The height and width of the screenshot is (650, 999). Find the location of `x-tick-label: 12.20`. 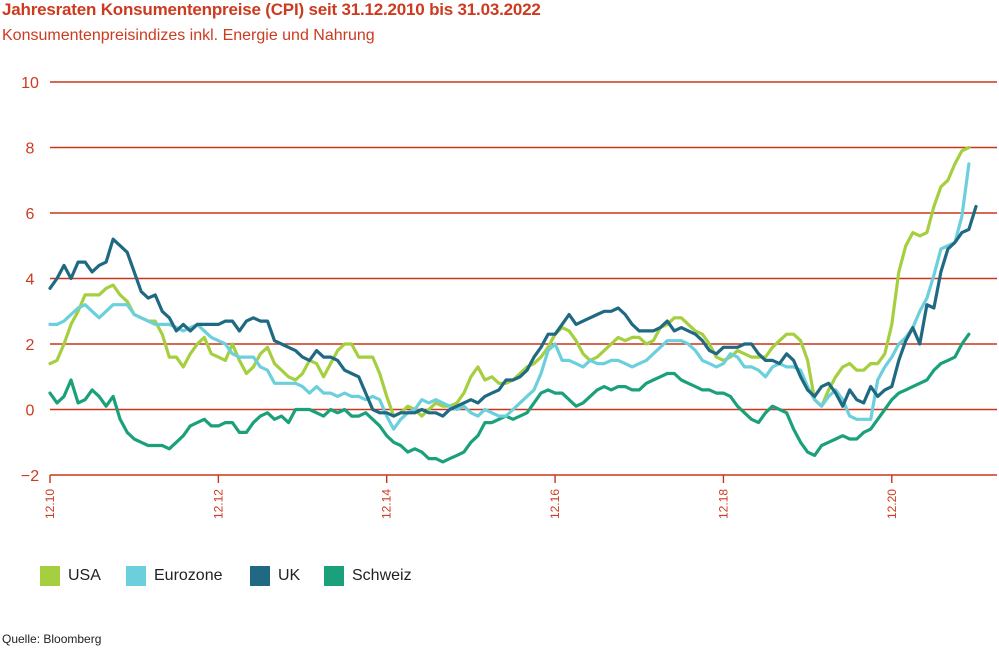

x-tick-label: 12.20 is located at coordinates (892, 504).